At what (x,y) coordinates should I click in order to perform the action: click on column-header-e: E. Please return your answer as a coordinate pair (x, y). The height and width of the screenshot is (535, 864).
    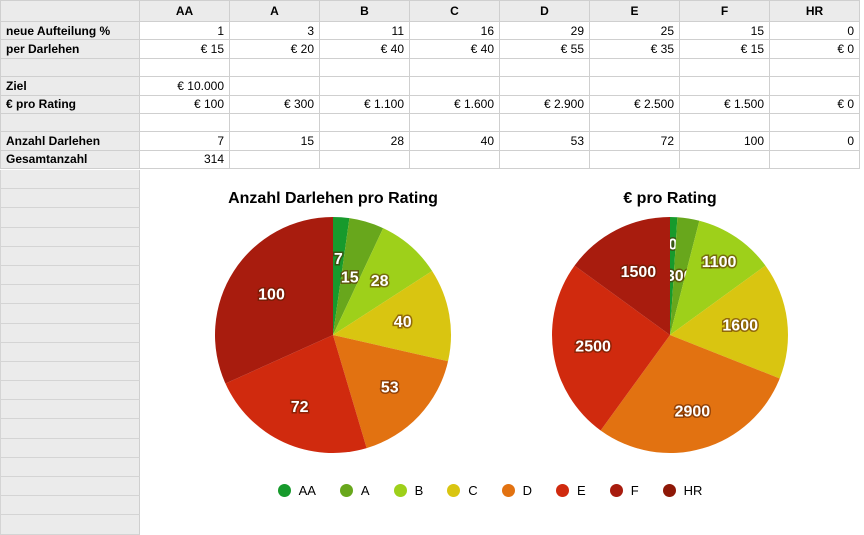
    Looking at the image, I should click on (635, 11).